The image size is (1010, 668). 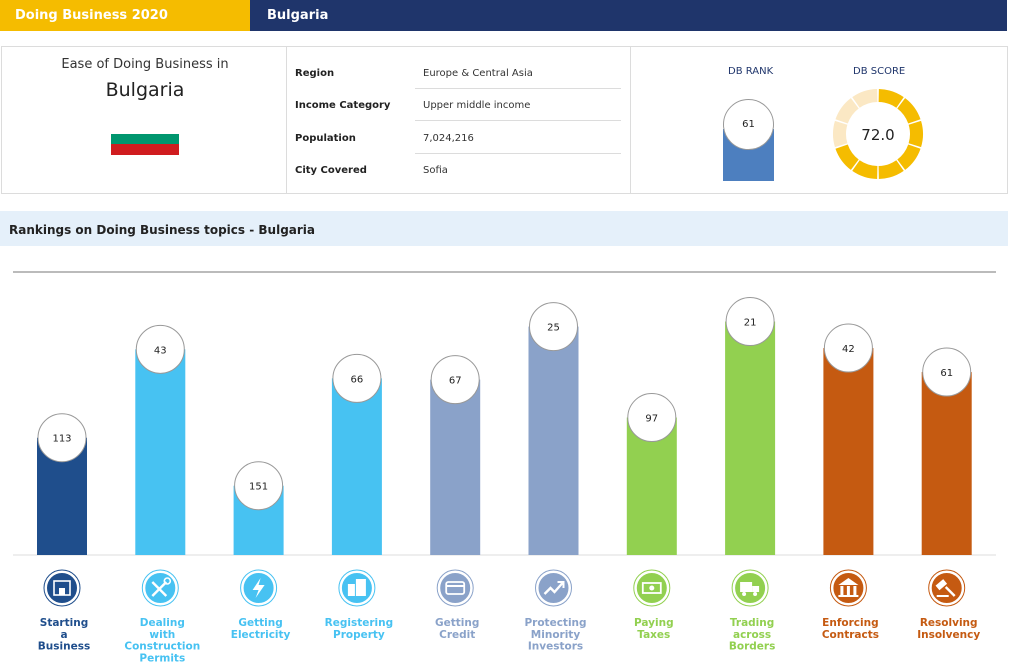 I want to click on info-row-region: Region Europe & Central Asia, so click(x=458, y=73).